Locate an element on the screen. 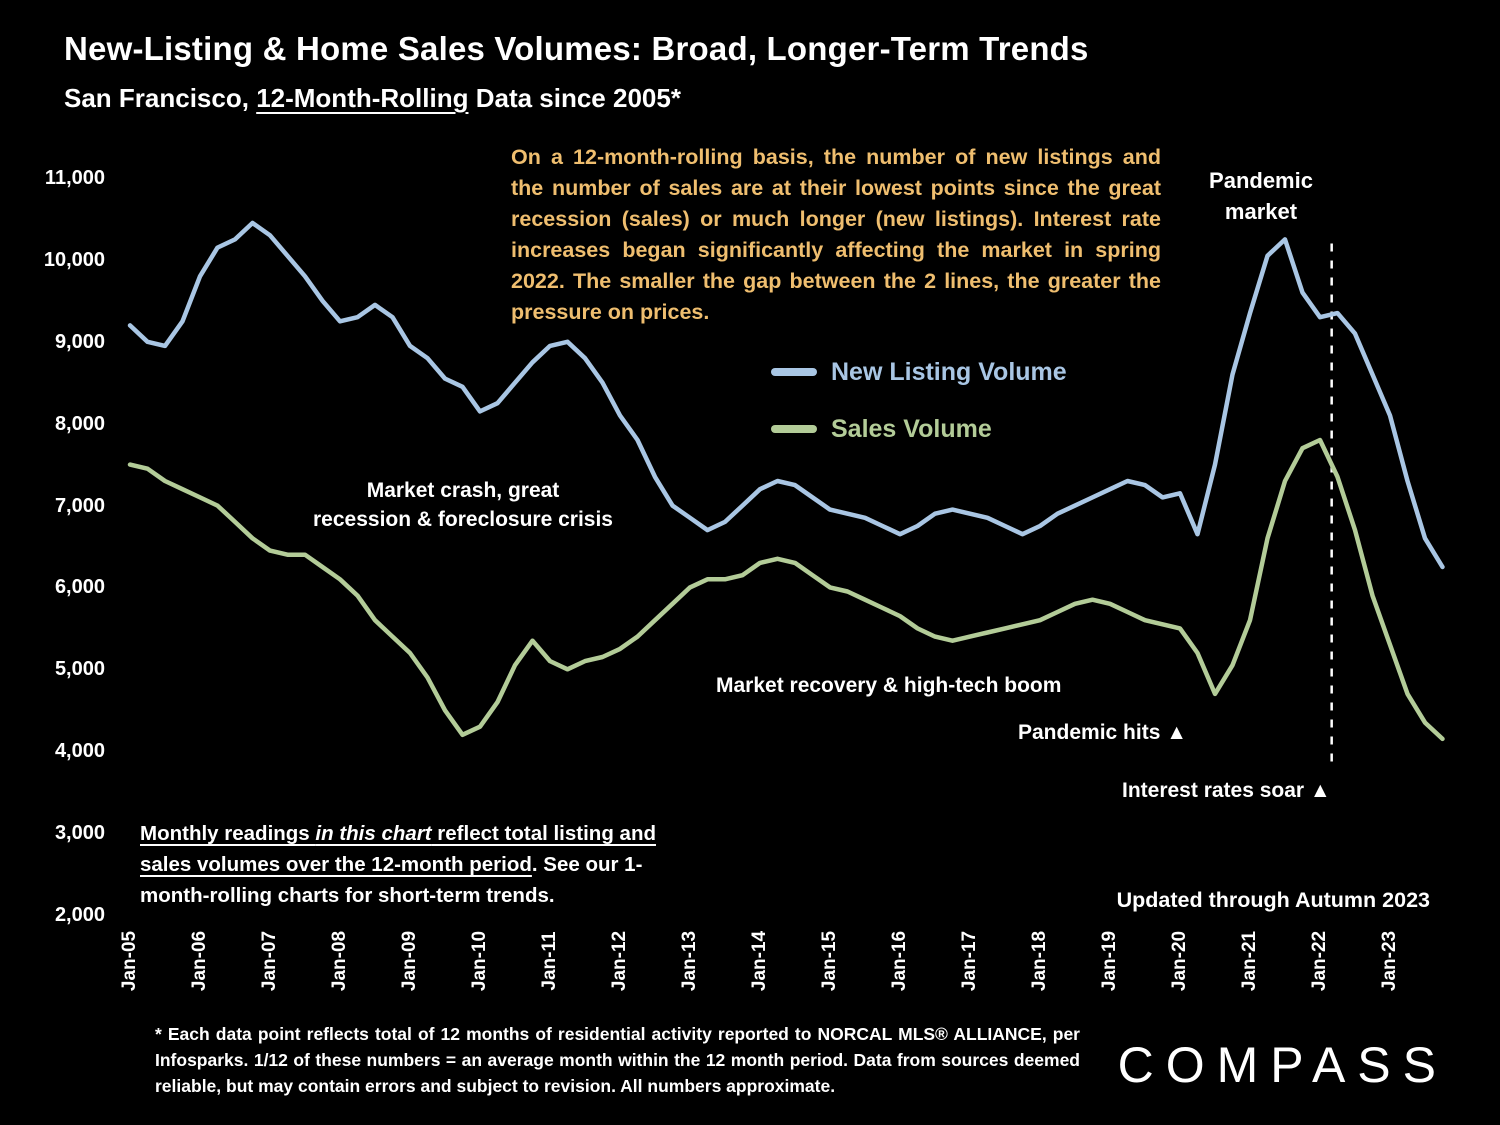 Image resolution: width=1500 pixels, height=1125 pixels. x-axis-tick-label: Jan-23 is located at coordinates (1389, 961).